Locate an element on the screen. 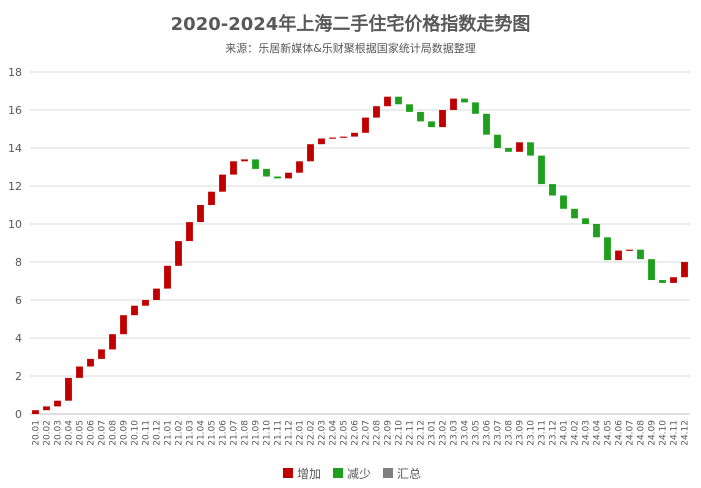 Image resolution: width=701 pixels, height=488 pixels. x-tick-label: 24.08 is located at coordinates (642, 433).